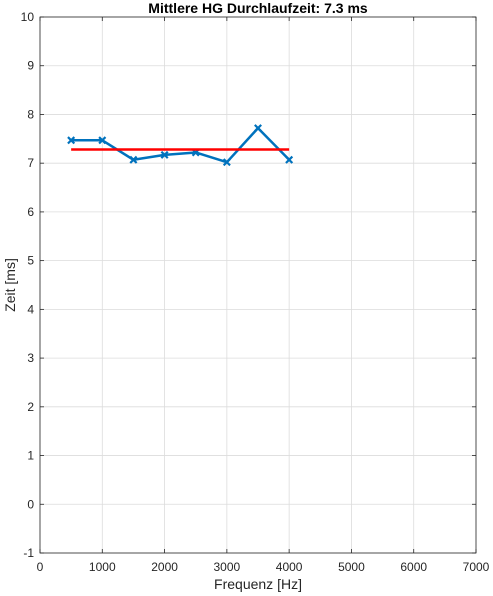  I want to click on y-tick-label: 8, so click(30, 114).